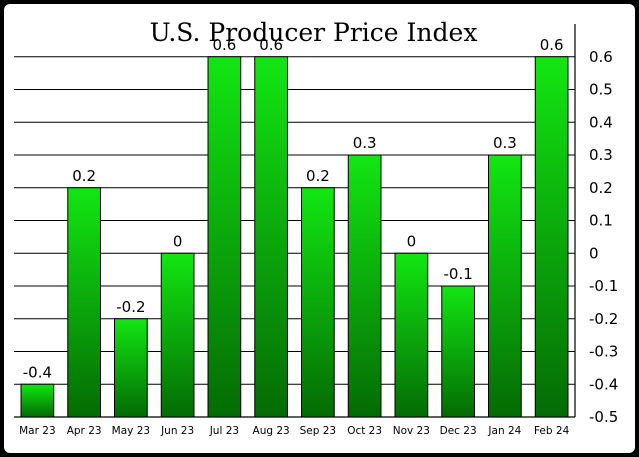 This screenshot has width=639, height=457. I want to click on x-tick-label: Nov 23, so click(411, 431).